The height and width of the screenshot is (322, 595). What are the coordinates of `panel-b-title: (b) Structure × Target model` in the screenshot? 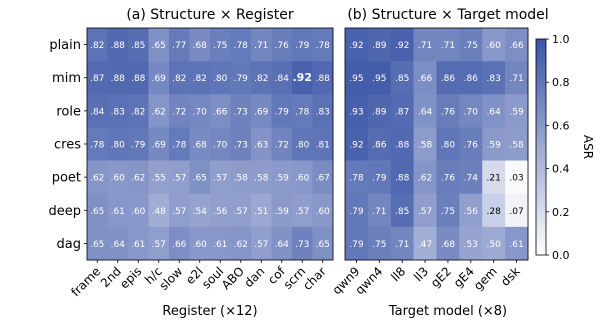 It's located at (447, 15).